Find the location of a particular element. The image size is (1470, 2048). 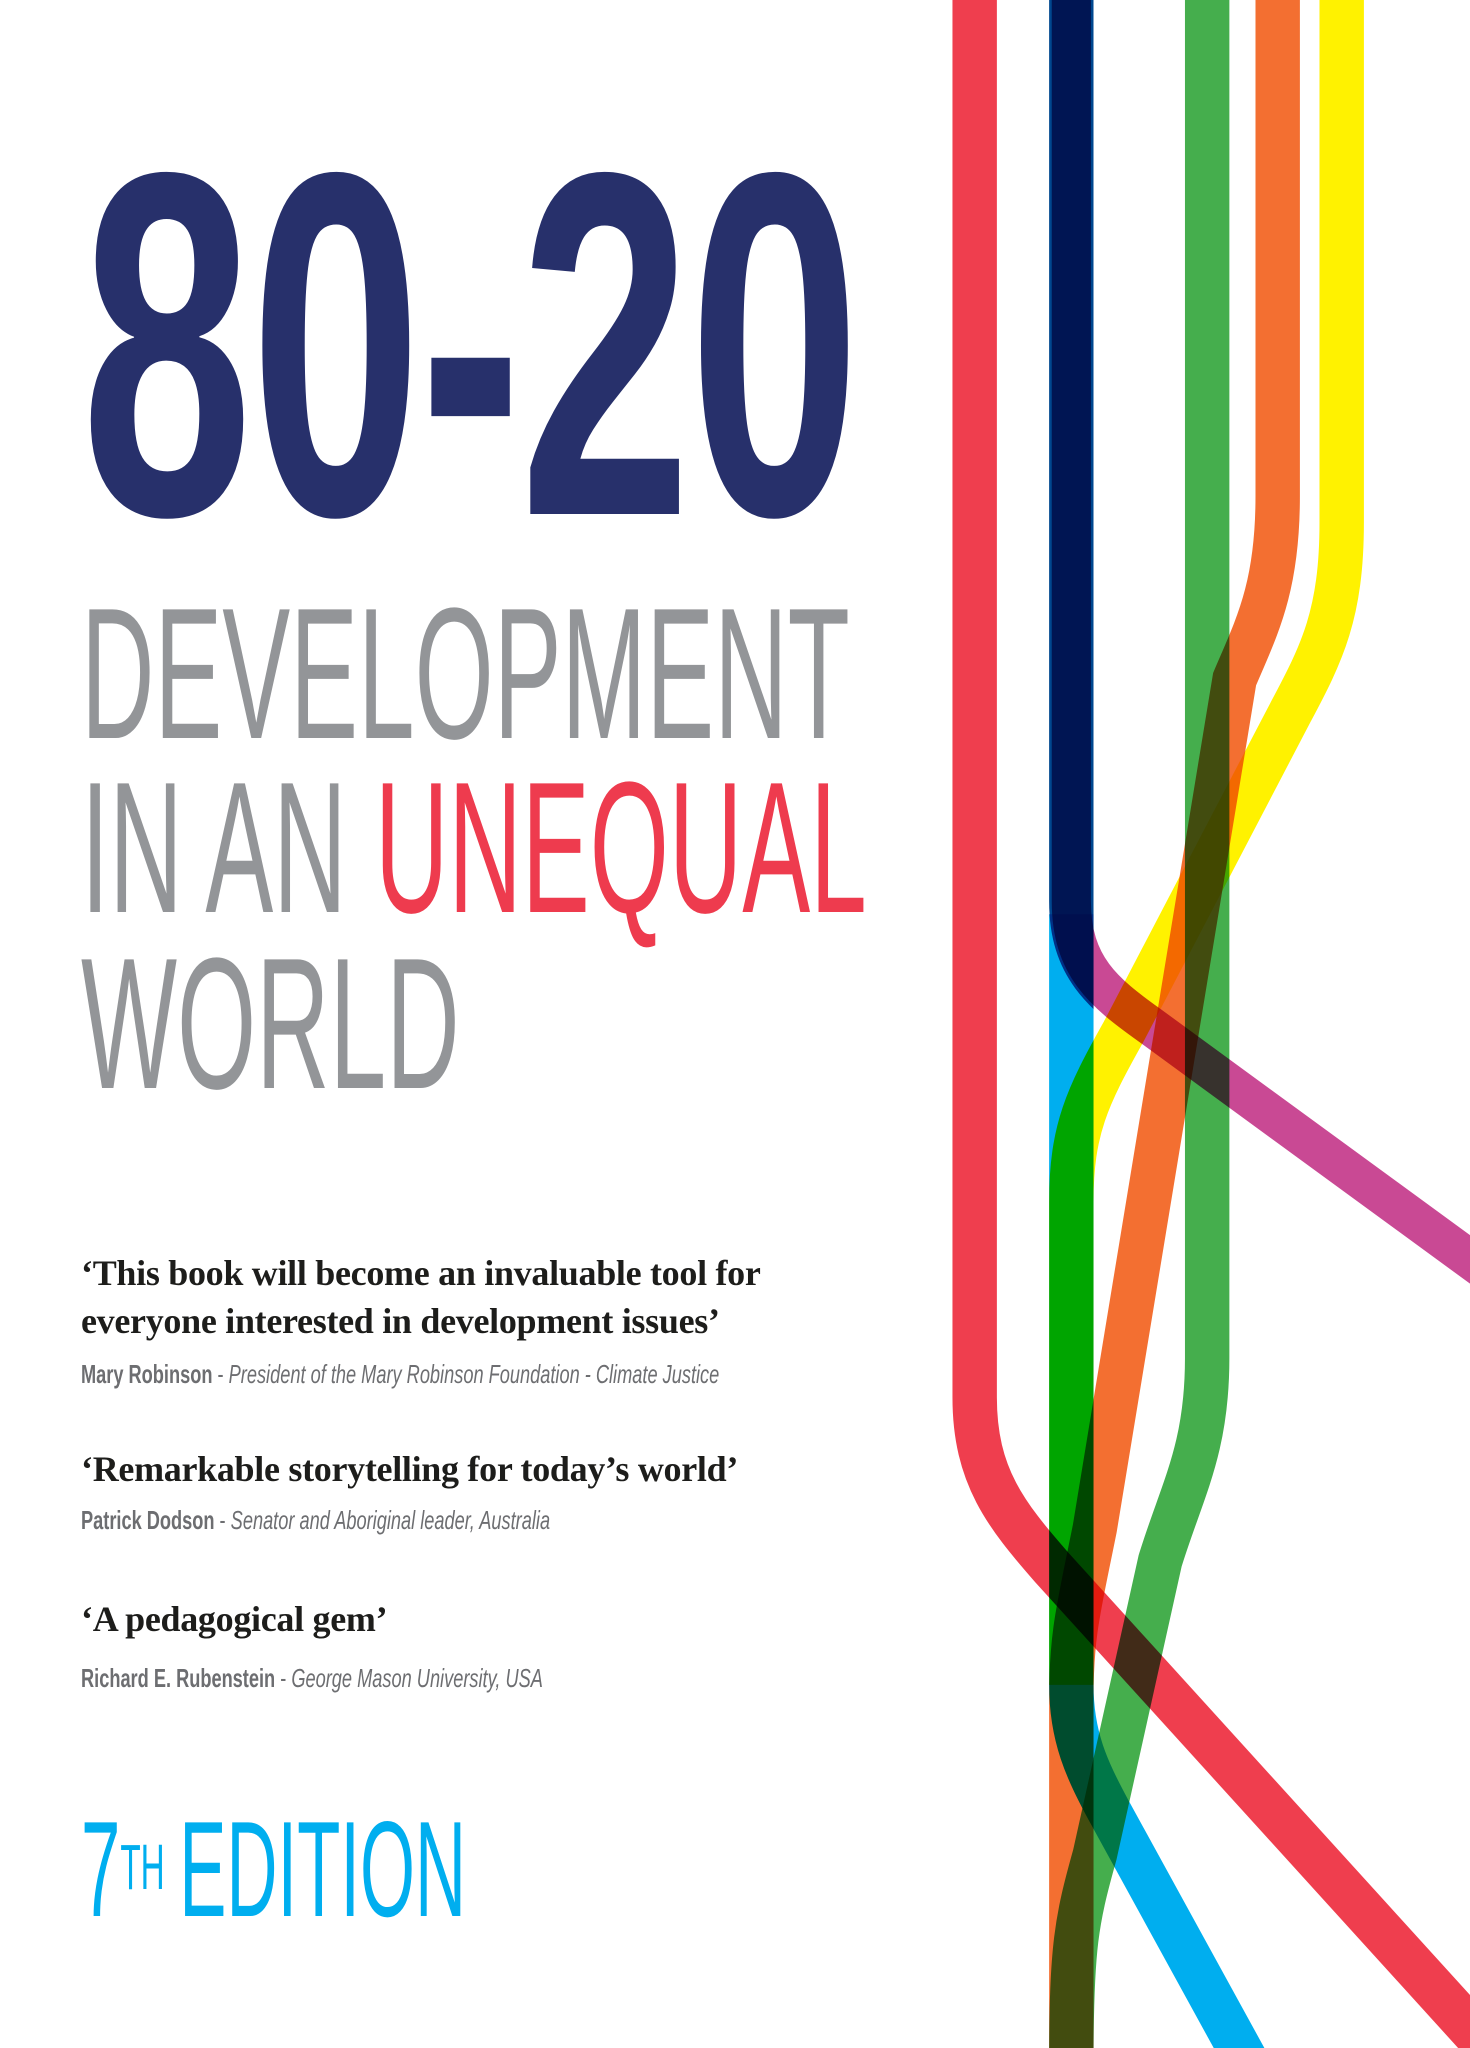

quote-2-role: Senator and Aboriginal leader, Australia is located at coordinates (390, 1520).